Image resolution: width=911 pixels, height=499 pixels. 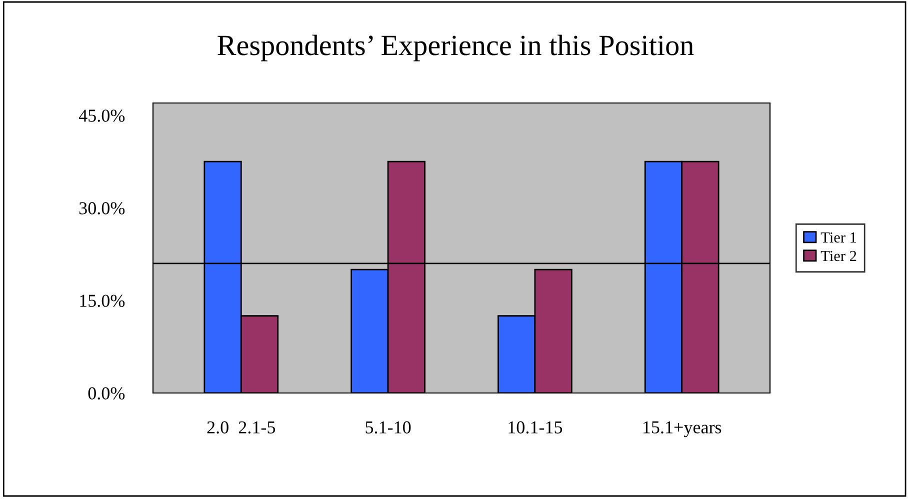 I want to click on x-tick-label: 10.1-15, so click(x=535, y=427).